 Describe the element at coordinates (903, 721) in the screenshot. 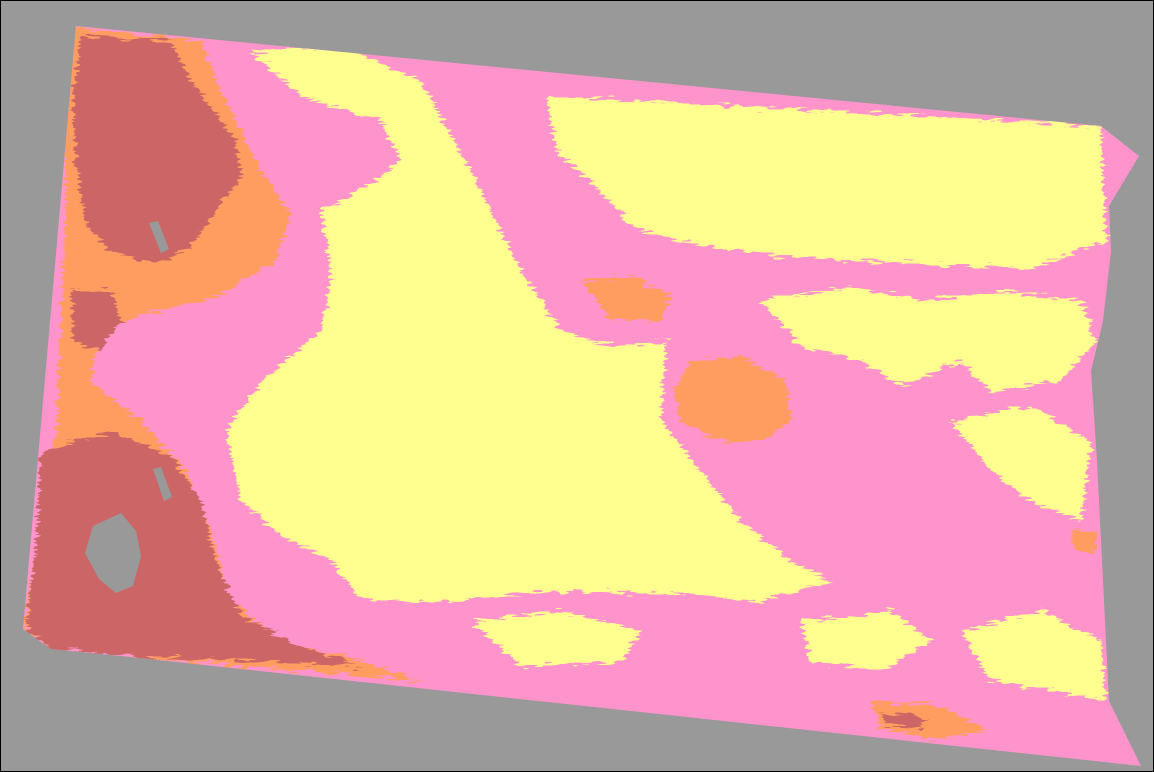

I see `zone-darkred-south-east-fleck` at that location.